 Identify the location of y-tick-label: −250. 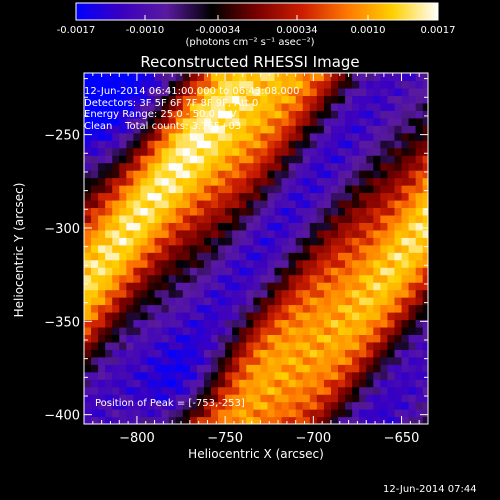
(62, 136).